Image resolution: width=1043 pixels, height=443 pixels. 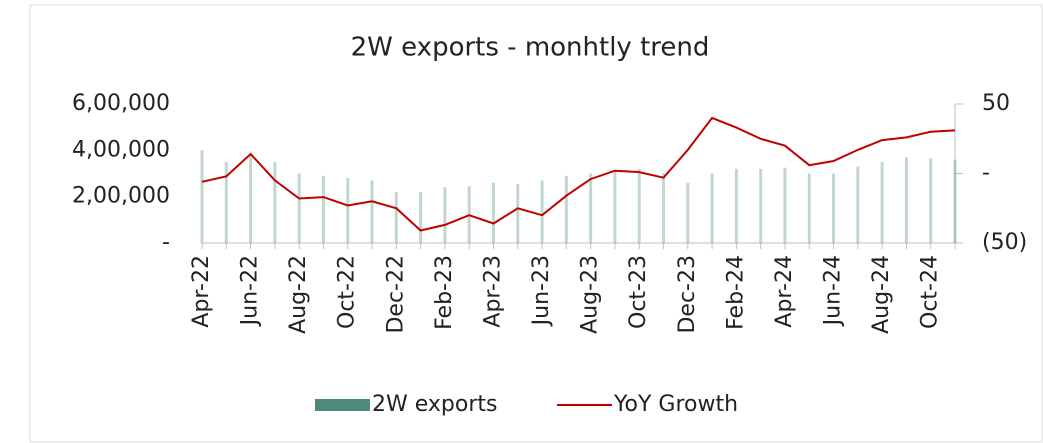 What do you see at coordinates (121, 149) in the screenshot?
I see `y-tick-label: 4,00,000` at bounding box center [121, 149].